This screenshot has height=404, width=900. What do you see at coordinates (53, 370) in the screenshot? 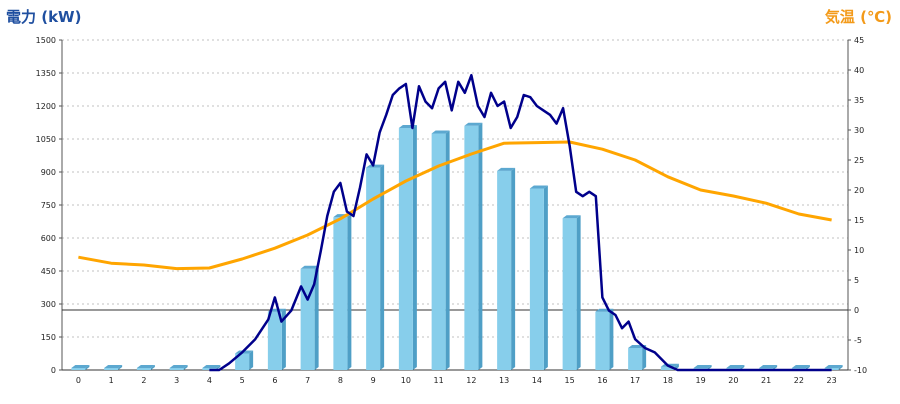
I see `left-tick-label: 0` at bounding box center [53, 370].